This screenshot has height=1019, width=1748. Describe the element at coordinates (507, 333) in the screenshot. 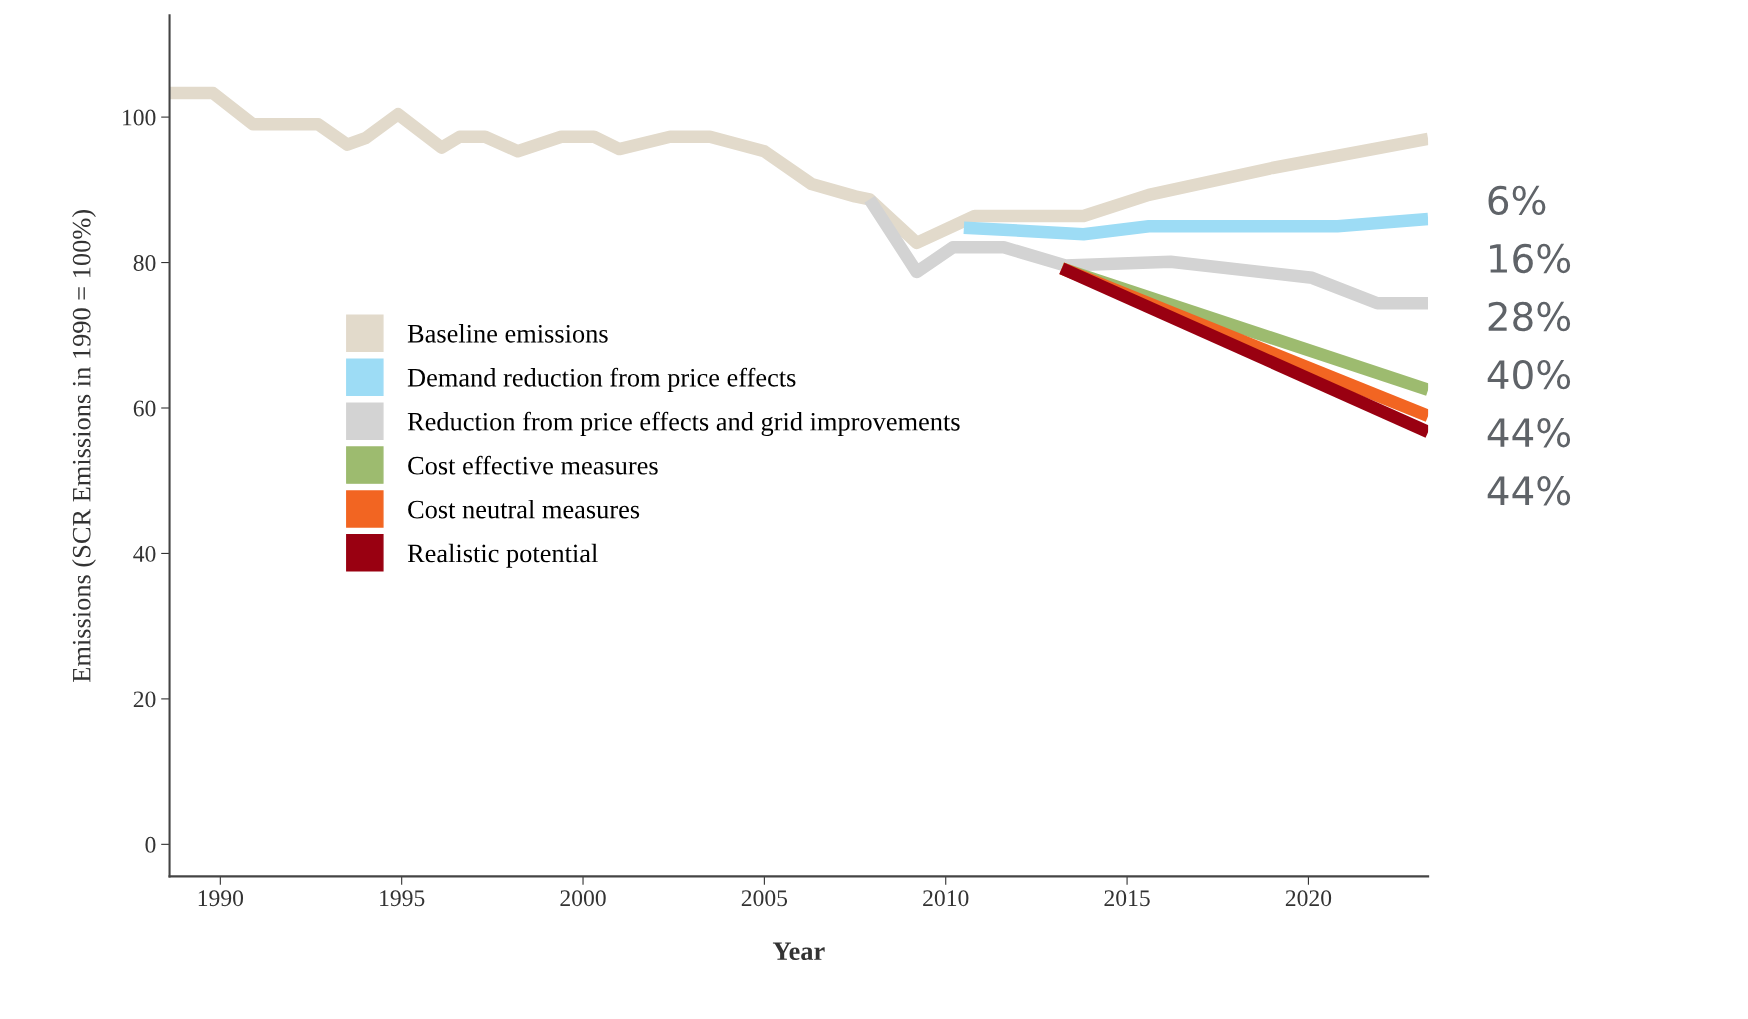

I see `legend-label: Baseline emissions` at that location.